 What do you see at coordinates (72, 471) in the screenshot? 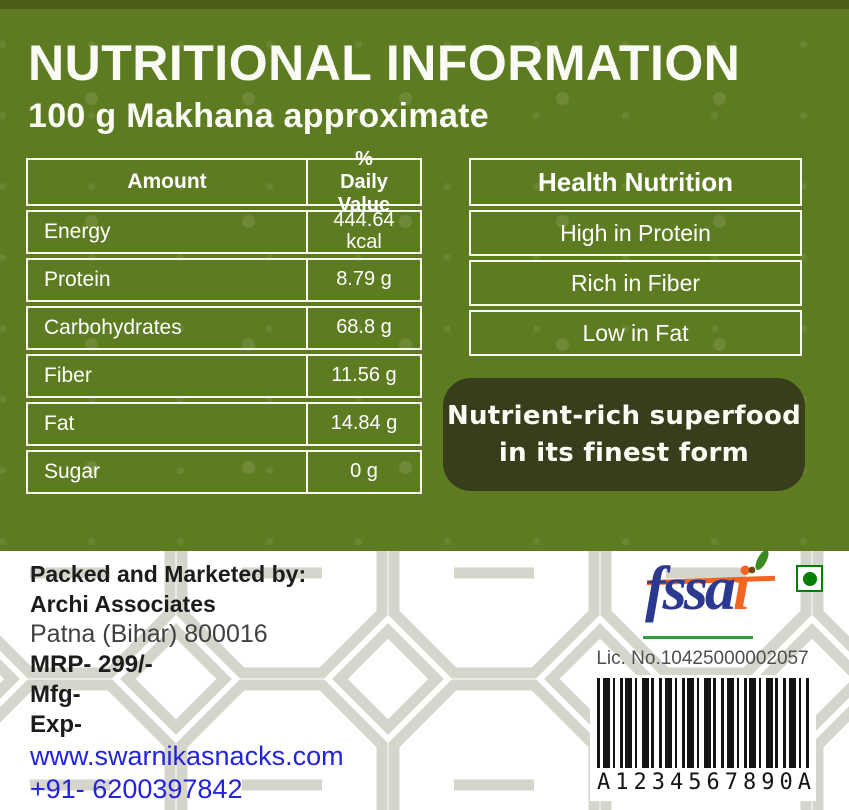
I see `row-label: Sugar` at bounding box center [72, 471].